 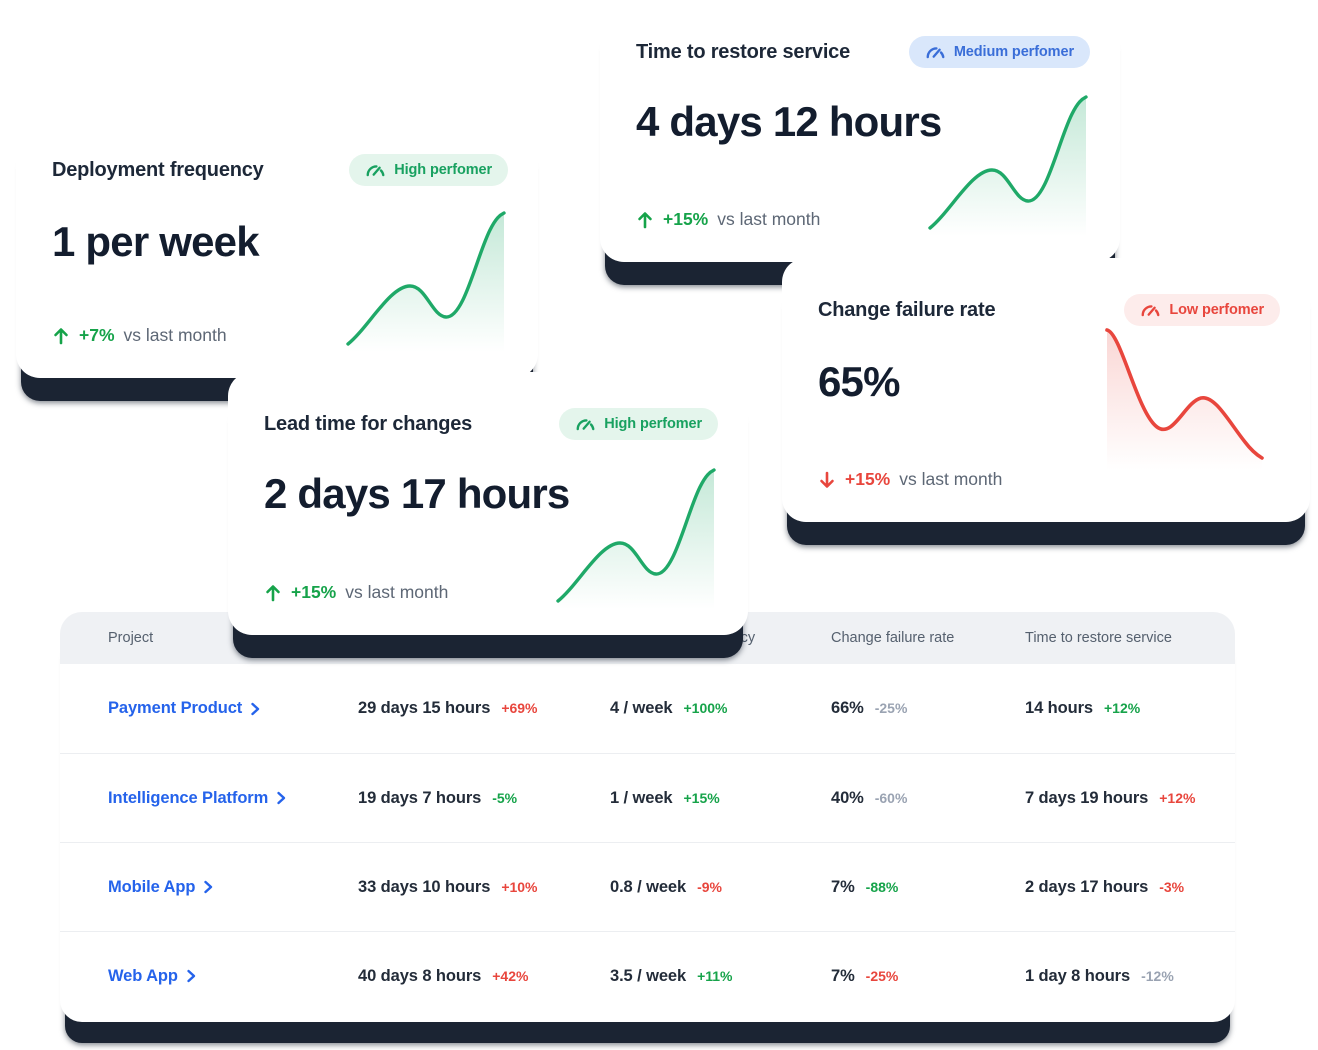 What do you see at coordinates (863, 52) in the screenshot?
I see `card-header: Time to restore service Medium perfomer` at bounding box center [863, 52].